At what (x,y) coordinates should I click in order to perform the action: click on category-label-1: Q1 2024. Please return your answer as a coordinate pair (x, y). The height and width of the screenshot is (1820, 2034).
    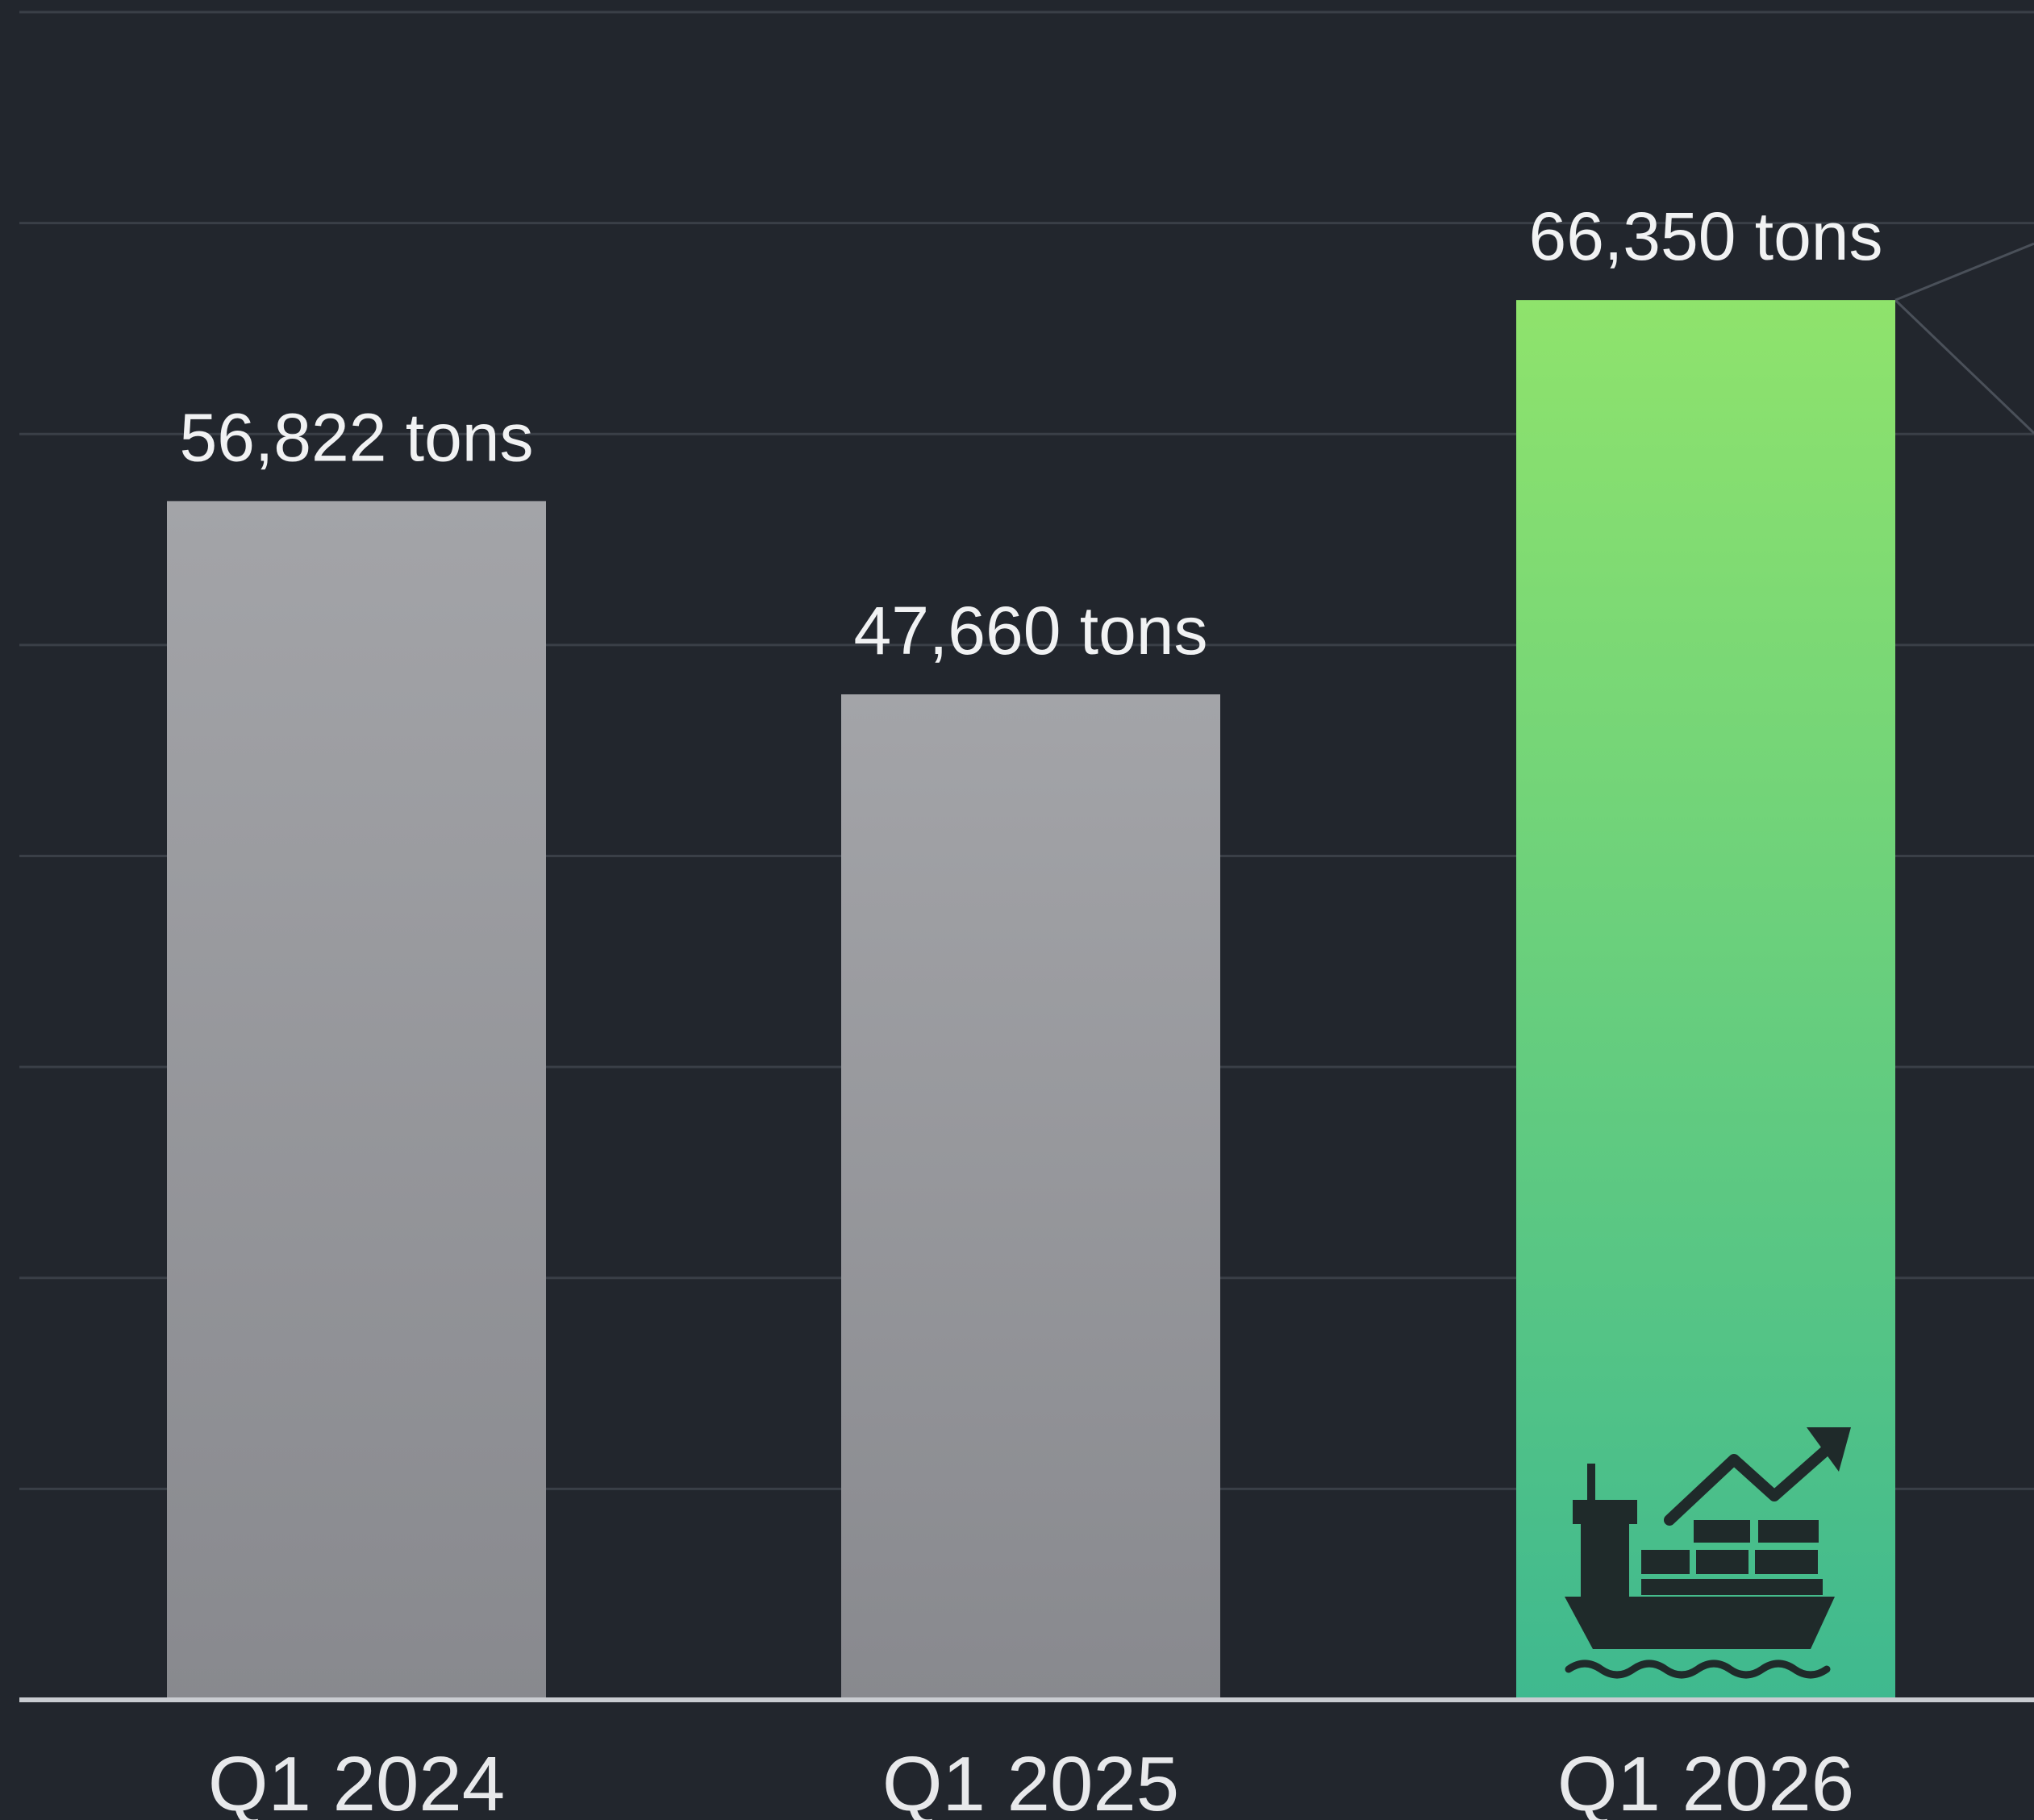
    Looking at the image, I should click on (356, 1781).